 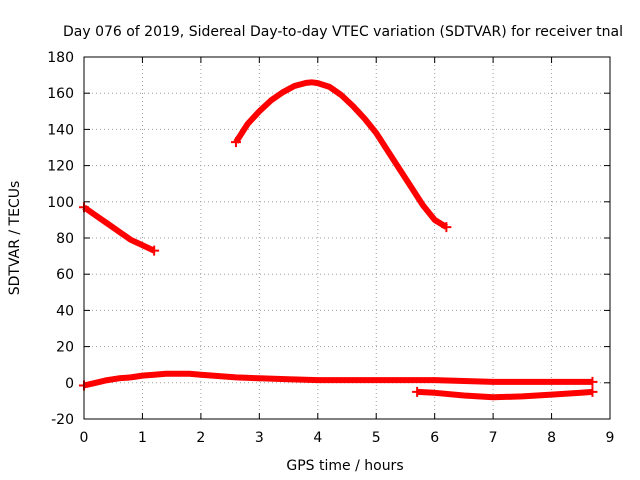 What do you see at coordinates (60, 94) in the screenshot?
I see `y-tick-label: 160` at bounding box center [60, 94].